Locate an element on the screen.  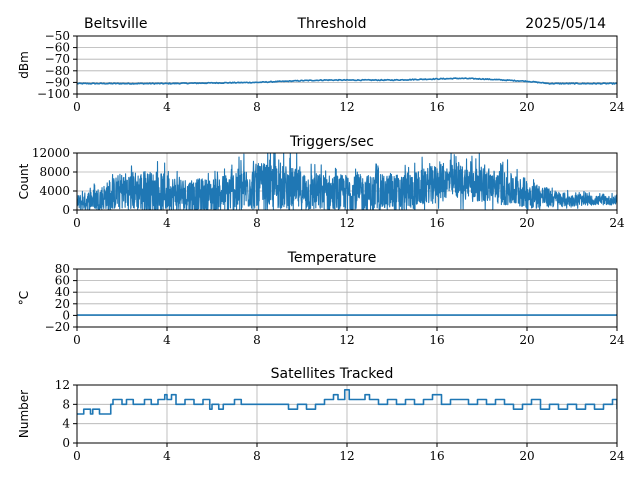
chart-title: Temperature is located at coordinates (332, 258).